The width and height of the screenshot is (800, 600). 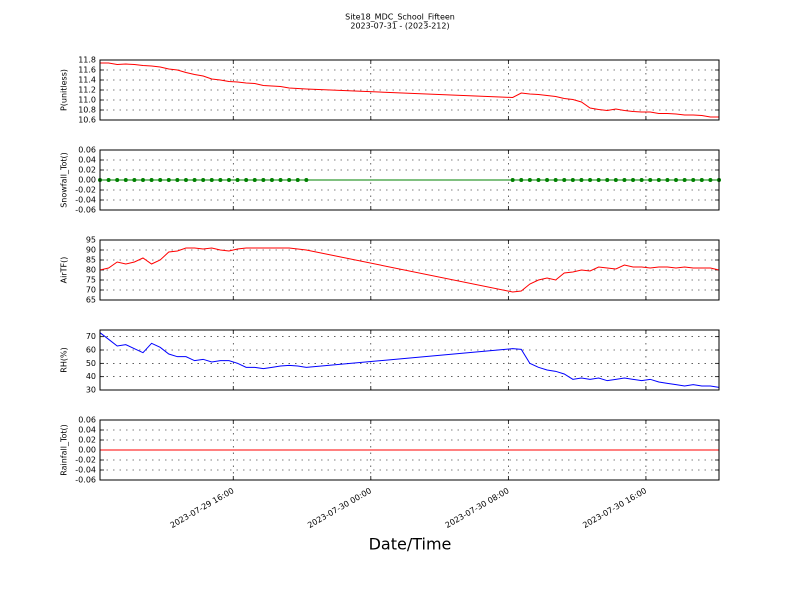 I want to click on y-tick-label: 10.8, so click(x=87, y=110).